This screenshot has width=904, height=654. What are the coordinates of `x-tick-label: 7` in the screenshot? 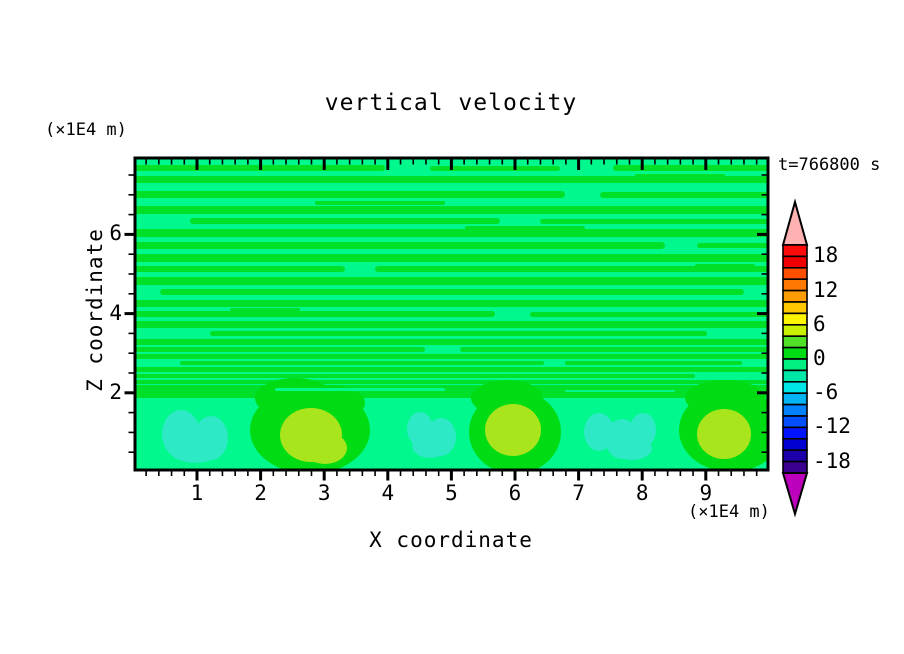 It's located at (578, 493).